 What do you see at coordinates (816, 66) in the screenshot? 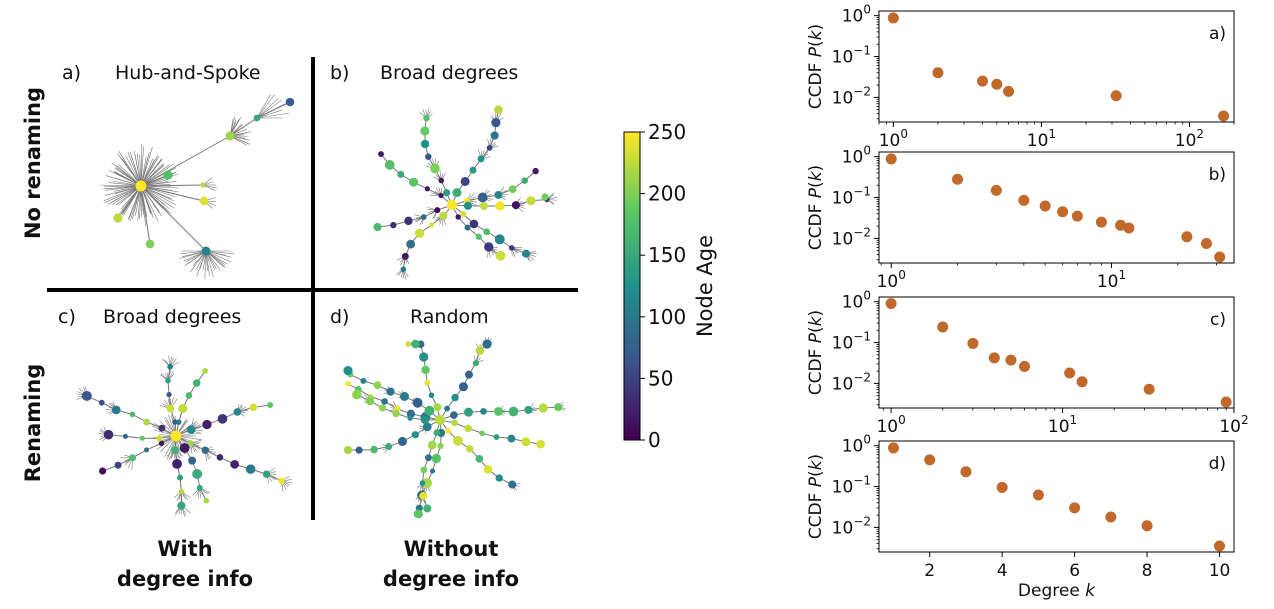
I see `ccdf-ylabel: CCDF P(k)` at bounding box center [816, 66].